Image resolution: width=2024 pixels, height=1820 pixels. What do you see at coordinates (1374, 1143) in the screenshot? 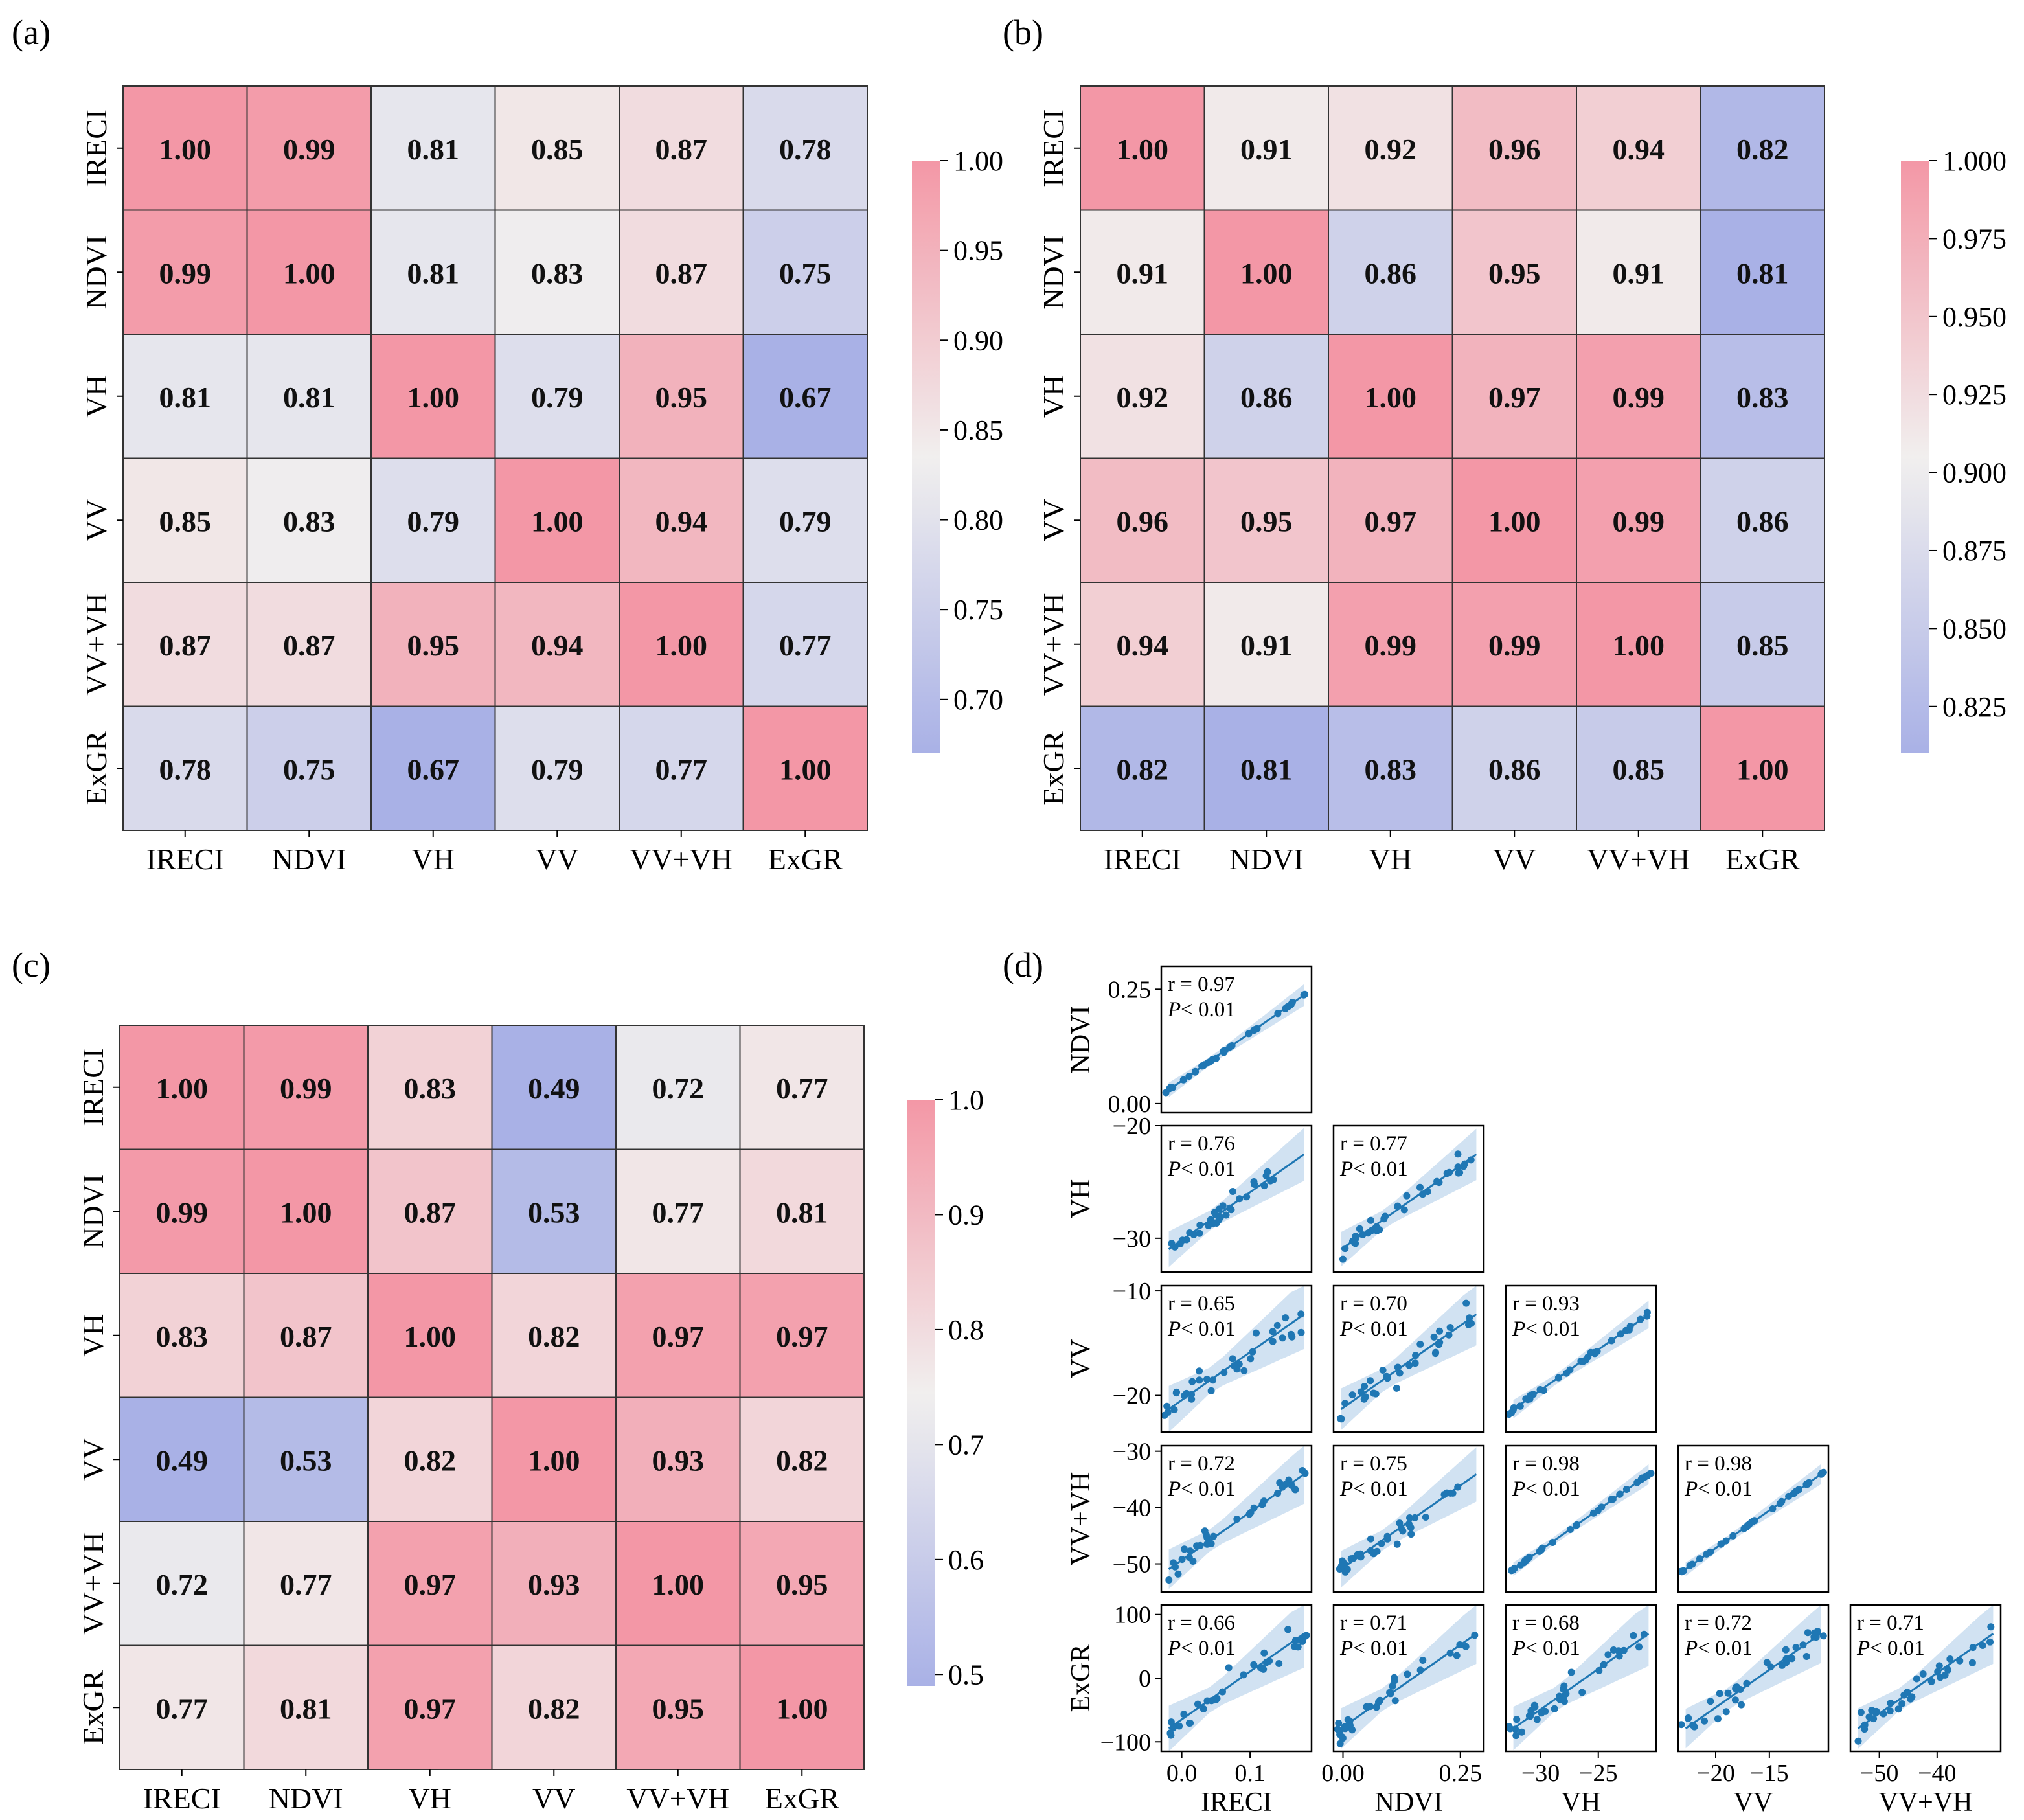
I see `r-value-annotation: r = 0.77` at bounding box center [1374, 1143].